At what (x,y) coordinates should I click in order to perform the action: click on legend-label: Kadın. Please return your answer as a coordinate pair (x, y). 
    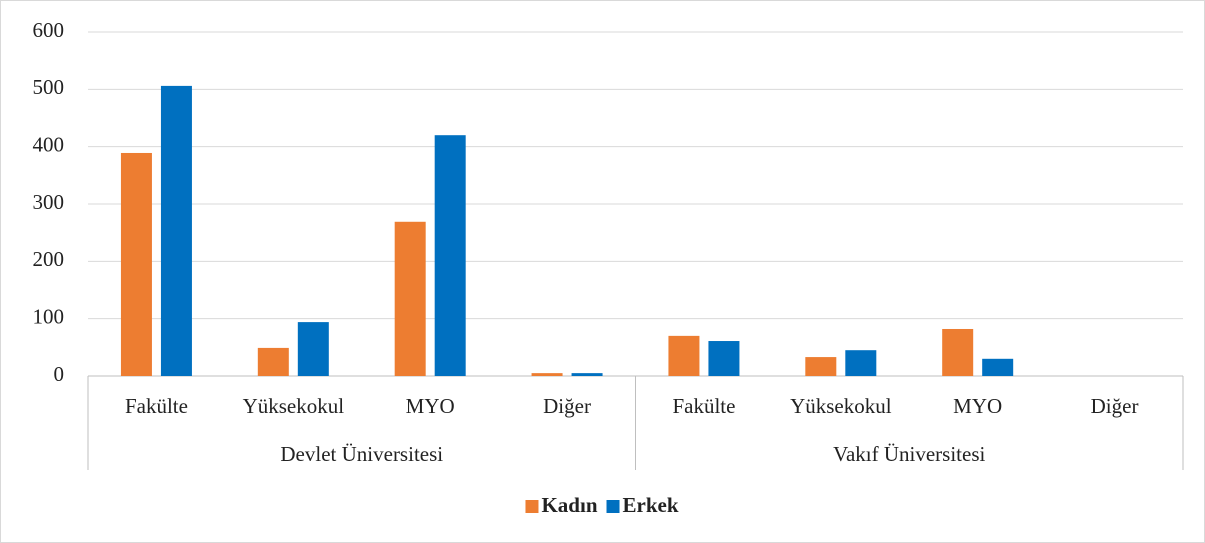
    Looking at the image, I should click on (569, 505).